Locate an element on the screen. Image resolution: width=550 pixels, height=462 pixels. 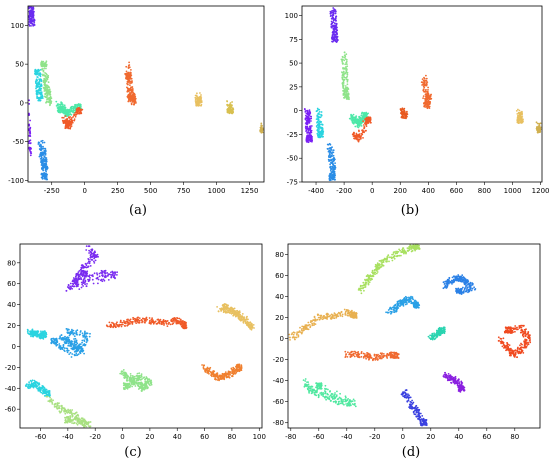
x-tick-label: 1000 is located at coordinates (513, 191).